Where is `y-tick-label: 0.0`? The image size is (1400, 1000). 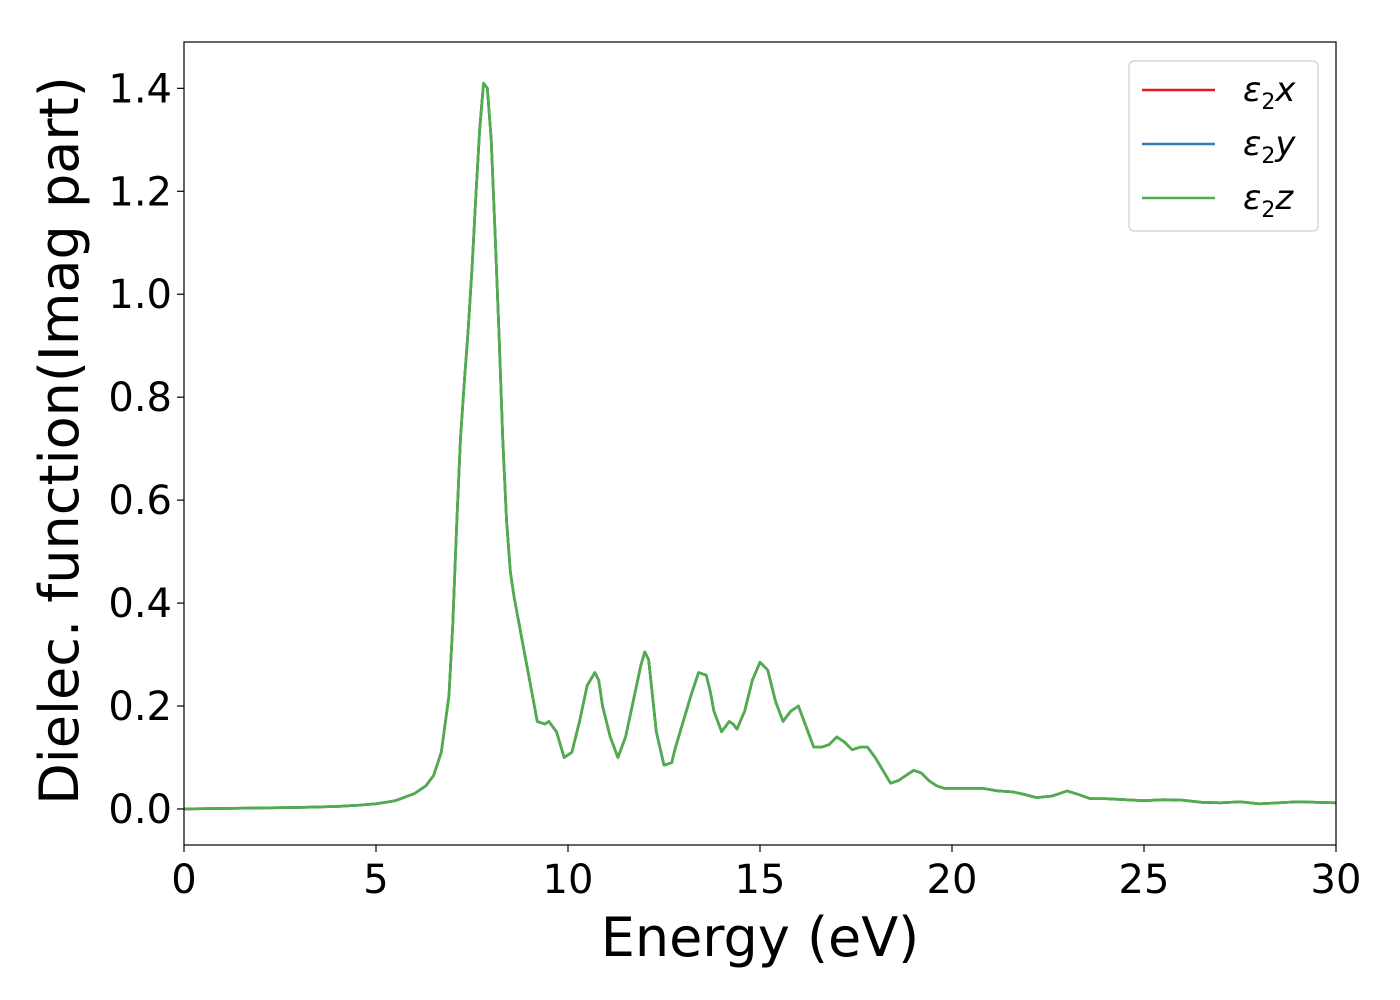 y-tick-label: 0.0 is located at coordinates (140, 810).